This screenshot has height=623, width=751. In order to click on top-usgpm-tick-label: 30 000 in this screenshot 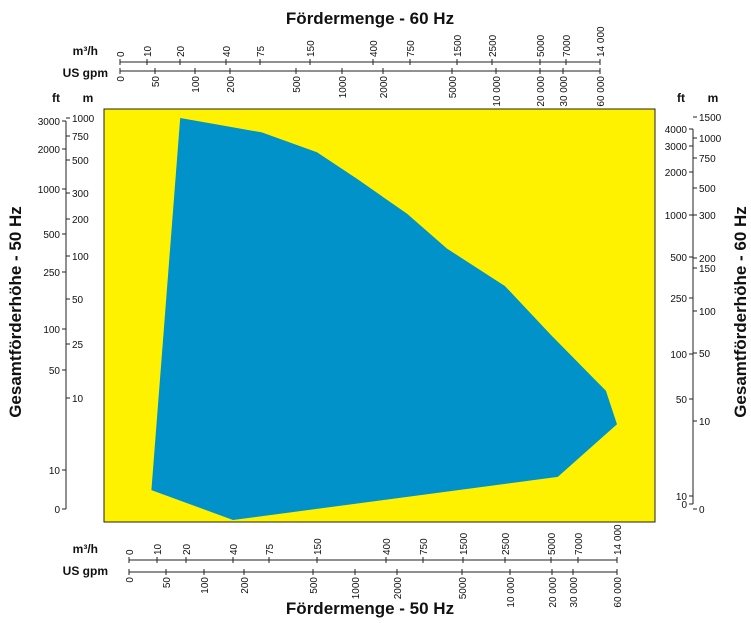, I will do `click(564, 91)`.